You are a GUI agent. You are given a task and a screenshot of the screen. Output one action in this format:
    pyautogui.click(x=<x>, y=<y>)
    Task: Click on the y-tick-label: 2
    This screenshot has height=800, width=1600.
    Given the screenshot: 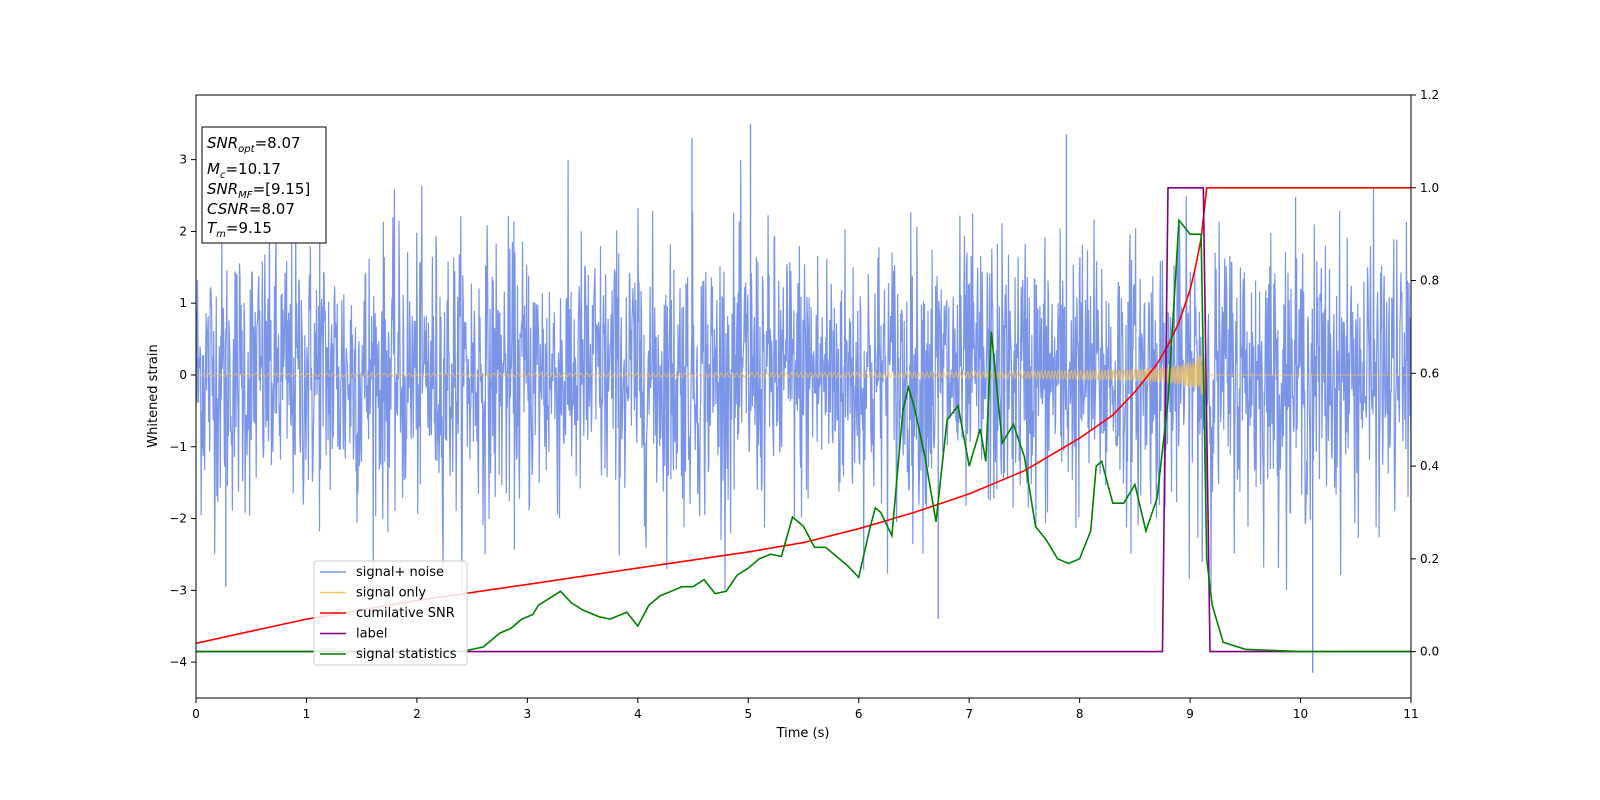 What is the action you would take?
    pyautogui.click(x=183, y=231)
    